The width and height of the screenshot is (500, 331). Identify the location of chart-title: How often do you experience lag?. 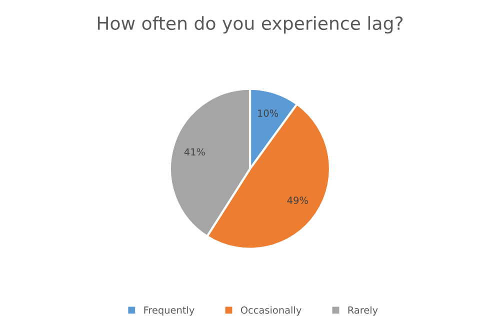
(250, 25).